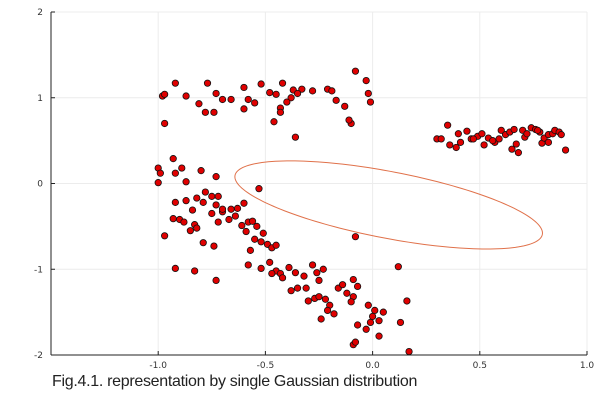  Describe the element at coordinates (40, 13) in the screenshot. I see `y-tick-label: 2` at that location.